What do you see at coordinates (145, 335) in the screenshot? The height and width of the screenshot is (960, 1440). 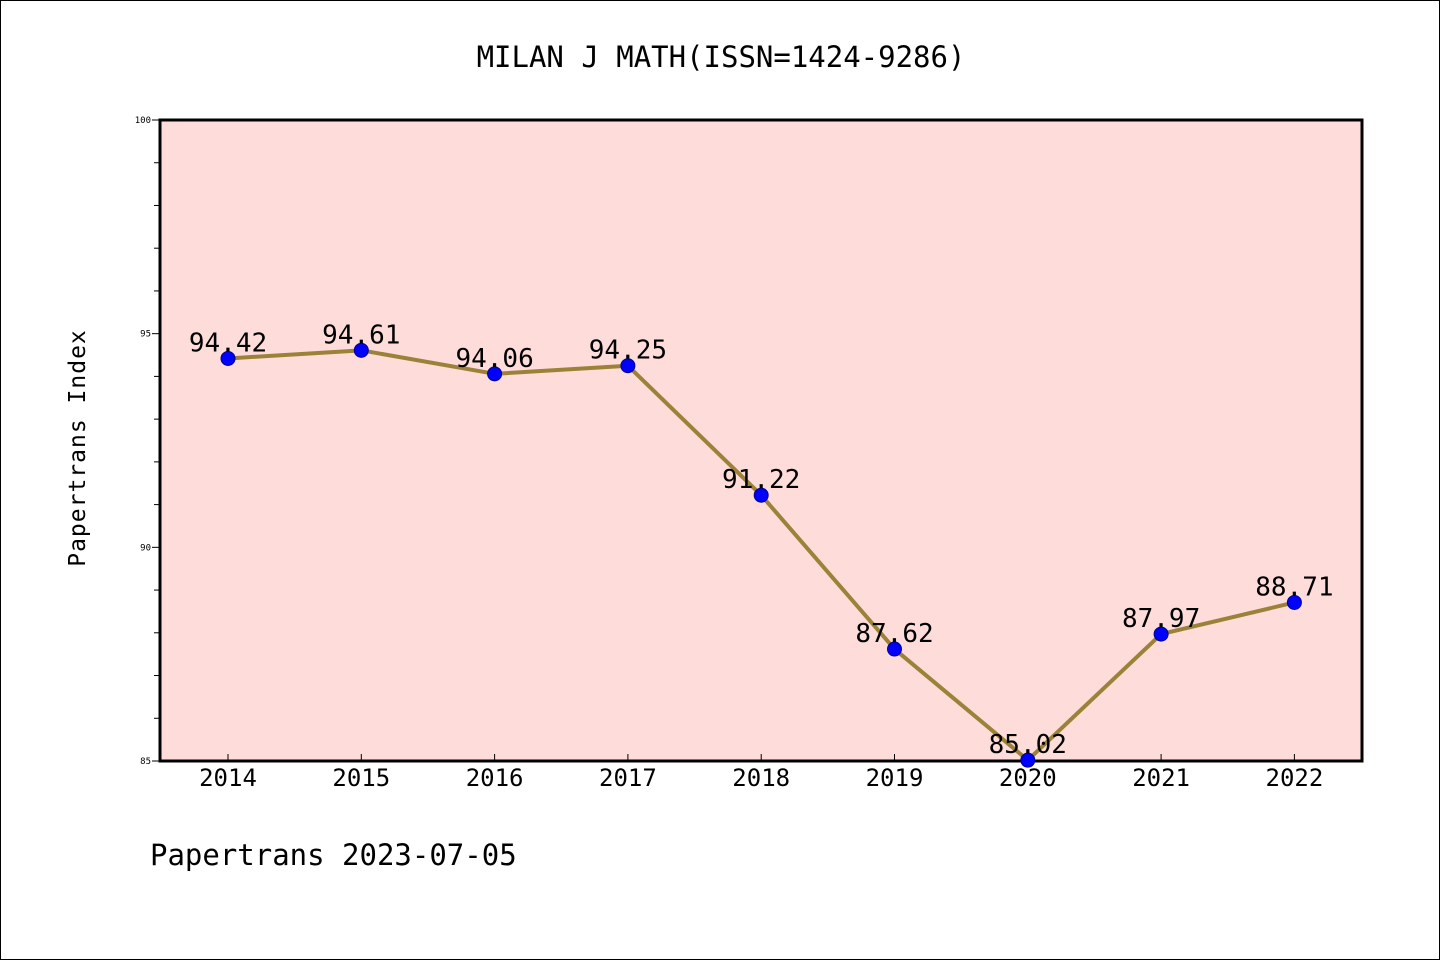 I see `y-tick-label: 95` at bounding box center [145, 335].